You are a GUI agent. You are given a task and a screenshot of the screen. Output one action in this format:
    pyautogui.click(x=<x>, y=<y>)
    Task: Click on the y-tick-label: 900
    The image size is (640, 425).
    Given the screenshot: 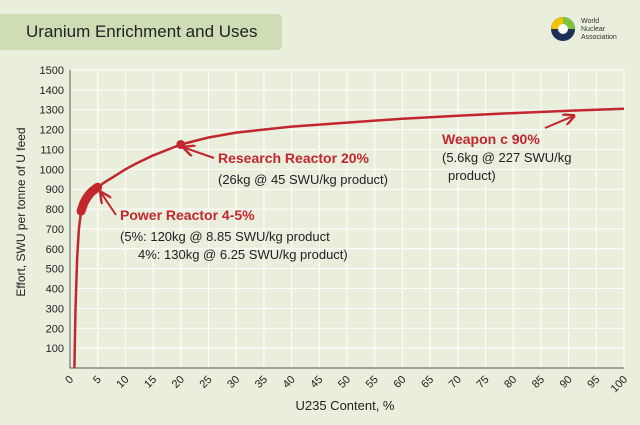 What is the action you would take?
    pyautogui.click(x=55, y=190)
    